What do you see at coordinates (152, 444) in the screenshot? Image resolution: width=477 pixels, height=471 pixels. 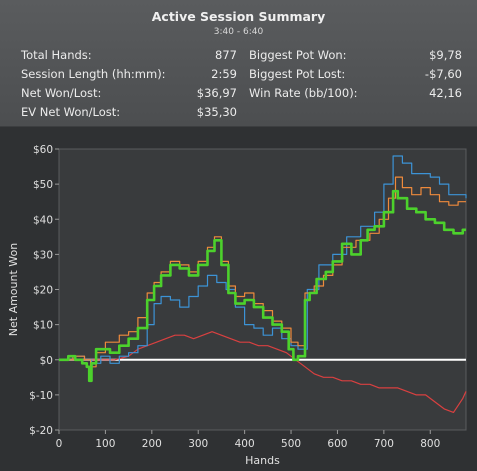 I see `x-tick-label: 200` at bounding box center [152, 444].